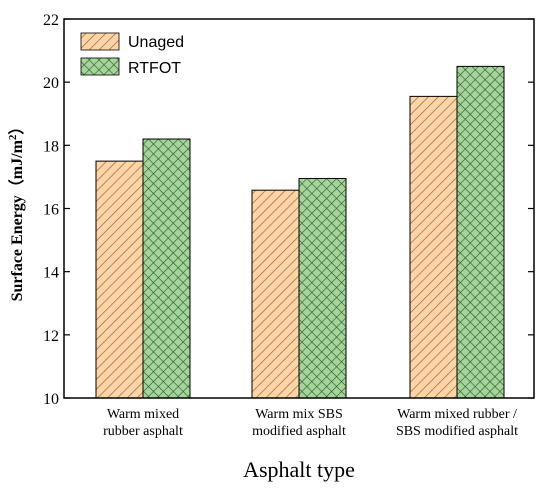  Describe the element at coordinates (51, 83) in the screenshot. I see `y-tick-label: 20` at that location.